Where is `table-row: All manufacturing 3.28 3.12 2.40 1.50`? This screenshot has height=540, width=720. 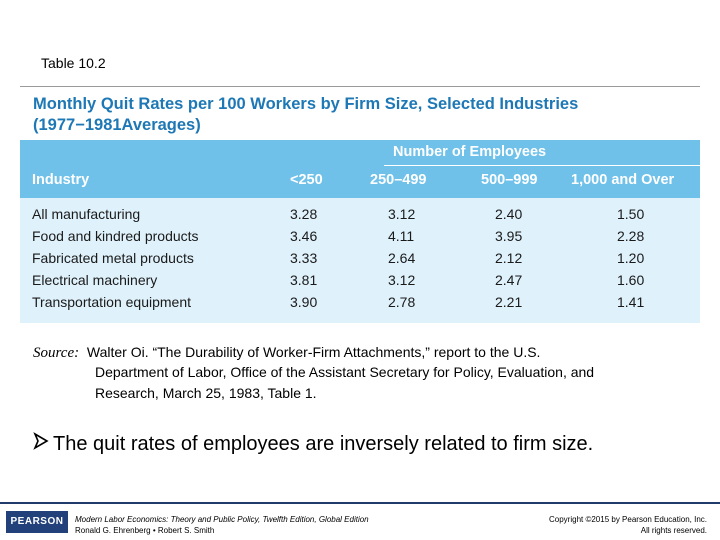
table-row: All manufacturing 3.28 3.12 2.40 1.50 is located at coordinates (360, 212).